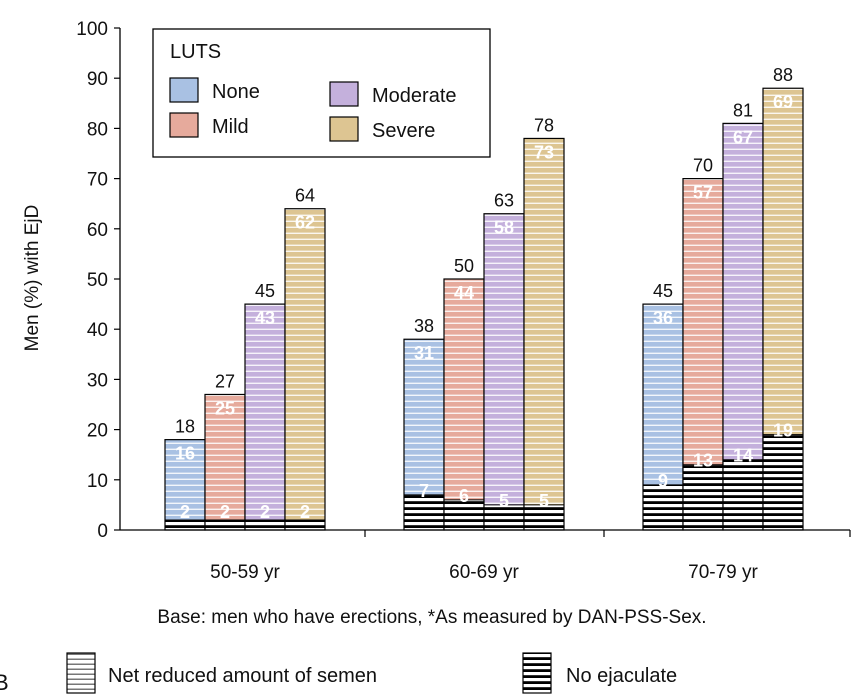 Image resolution: width=855 pixels, height=697 pixels. What do you see at coordinates (464, 496) in the screenshot?
I see `bar-no-ejaculate-label: 6` at bounding box center [464, 496].